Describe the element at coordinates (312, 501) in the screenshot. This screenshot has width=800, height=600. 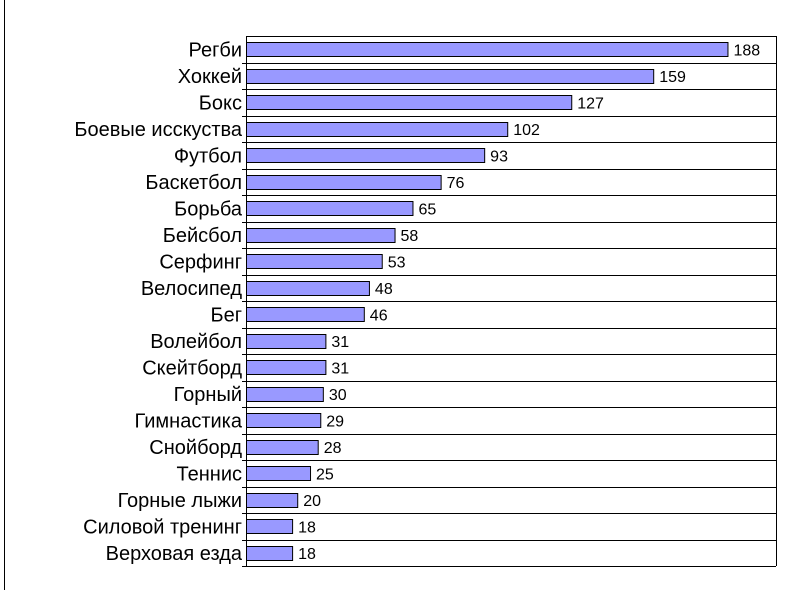
I see `value-label: 20` at that location.